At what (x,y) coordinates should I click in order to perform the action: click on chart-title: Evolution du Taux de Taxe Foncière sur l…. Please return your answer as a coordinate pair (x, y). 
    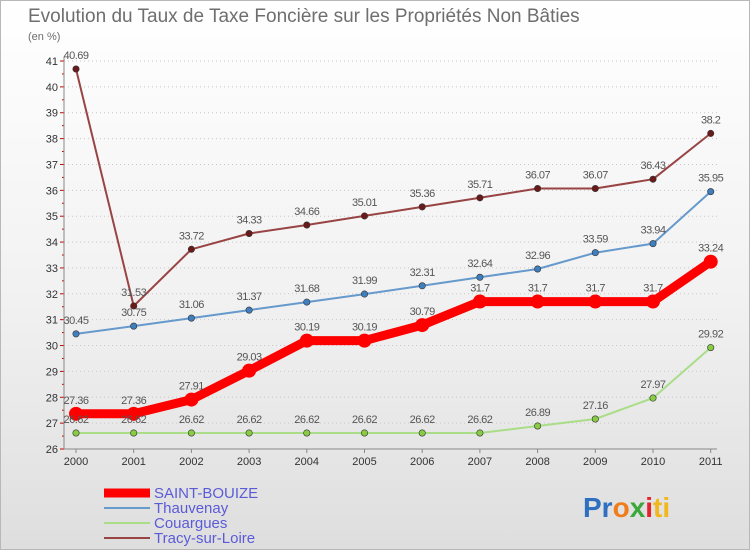
    Looking at the image, I should click on (304, 16).